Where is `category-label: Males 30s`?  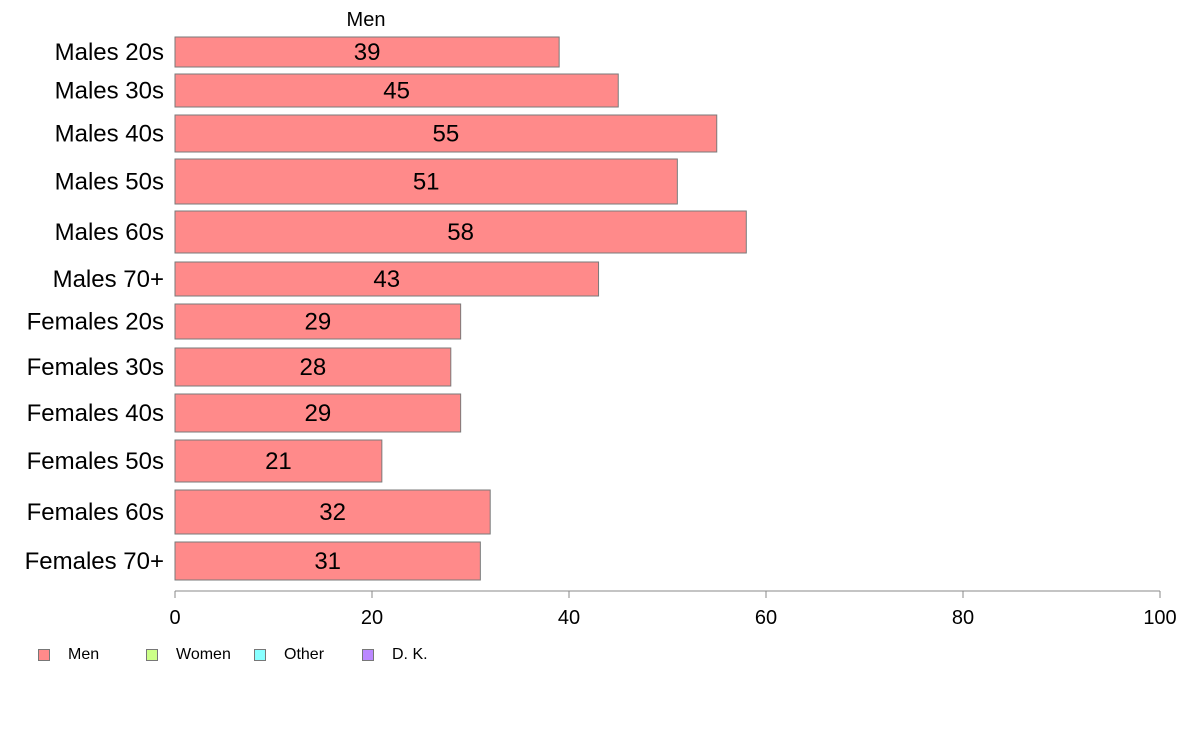
category-label: Males 30s is located at coordinates (109, 91).